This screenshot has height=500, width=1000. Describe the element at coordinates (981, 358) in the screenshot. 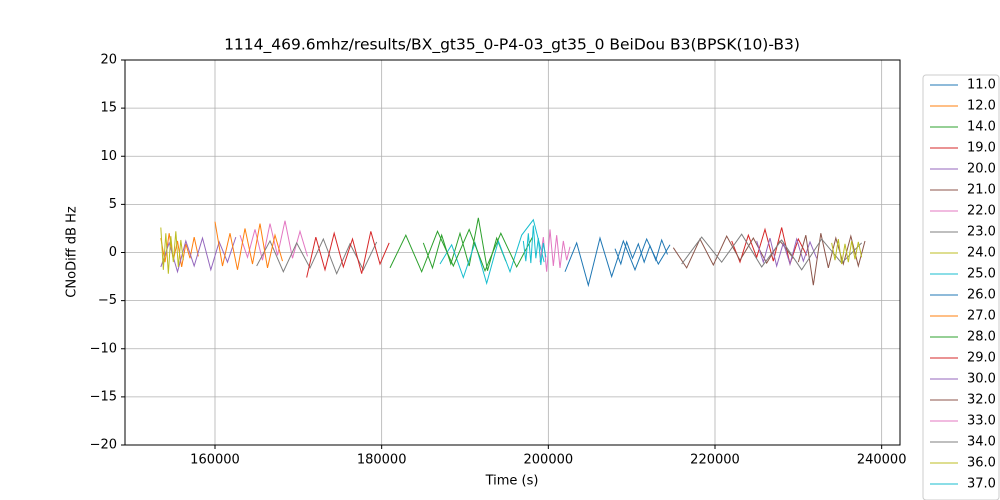

I see `legend-label: 29.0` at that location.